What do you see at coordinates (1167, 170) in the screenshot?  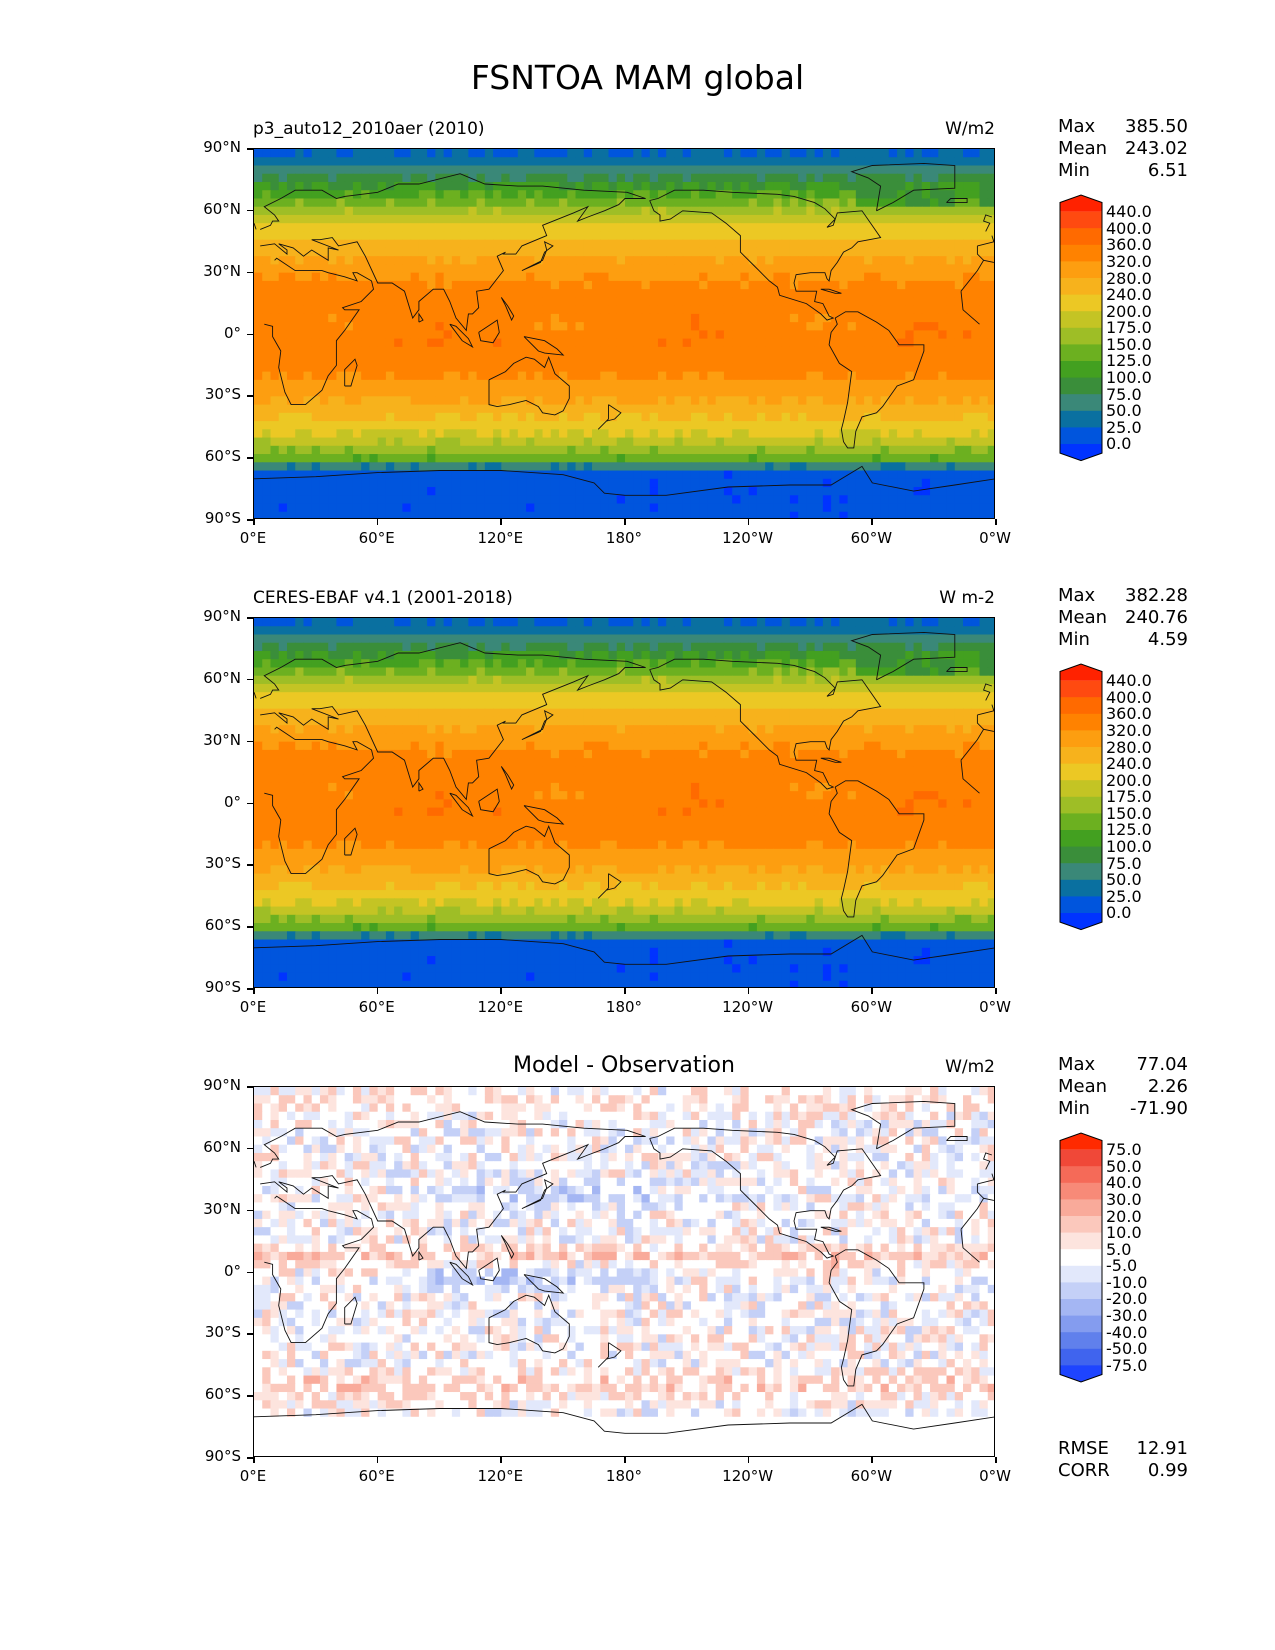 I see `stat-value: 6.51` at bounding box center [1167, 170].